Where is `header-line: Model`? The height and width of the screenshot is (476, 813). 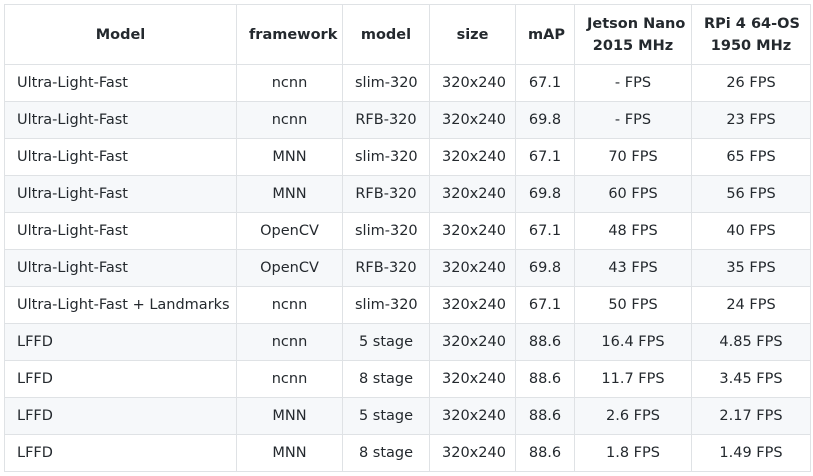
header-line: Model is located at coordinates (120, 34).